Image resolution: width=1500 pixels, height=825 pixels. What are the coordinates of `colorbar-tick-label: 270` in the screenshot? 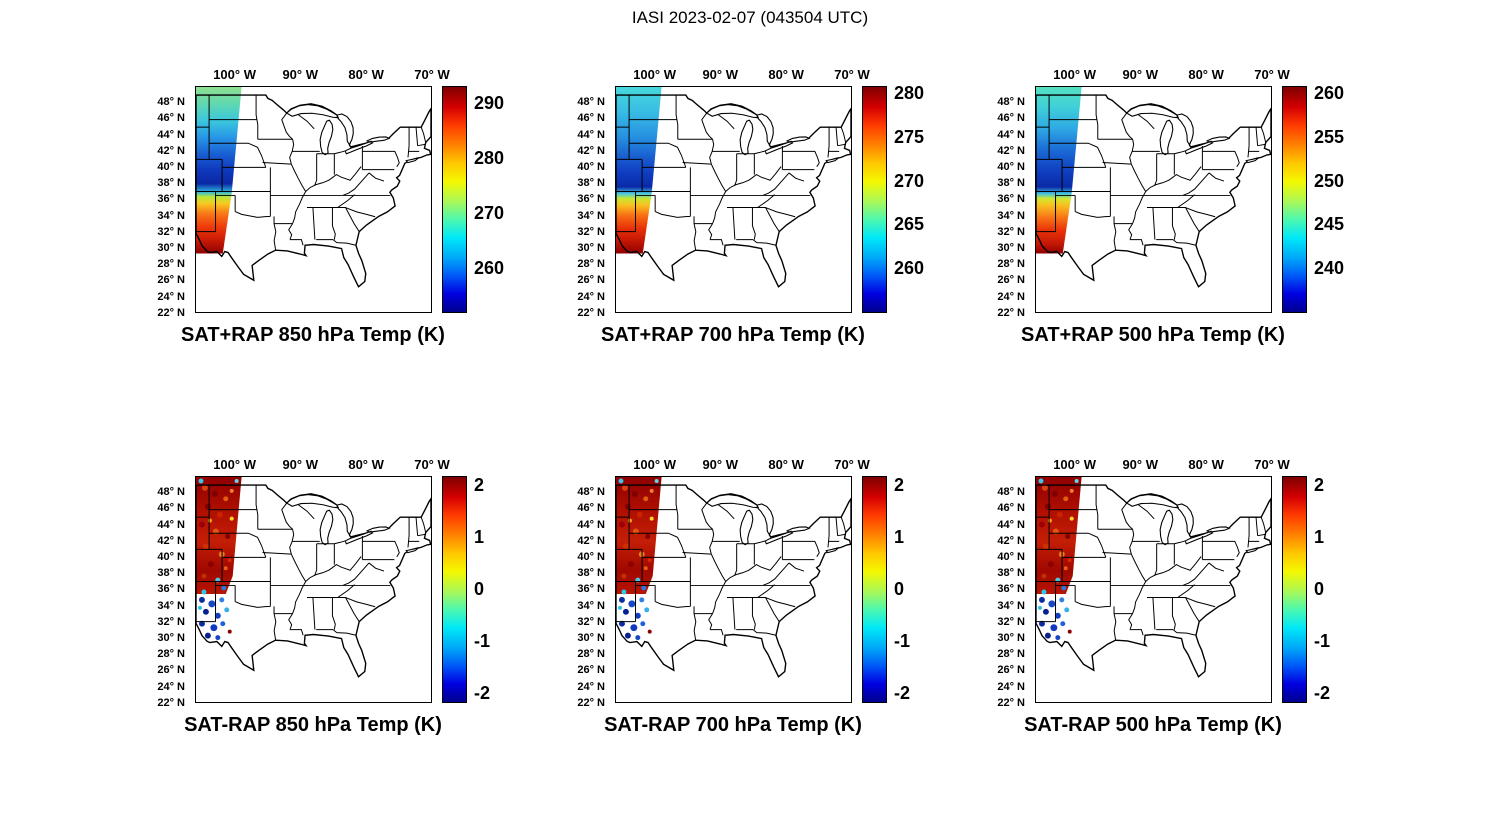 It's located at (909, 180).